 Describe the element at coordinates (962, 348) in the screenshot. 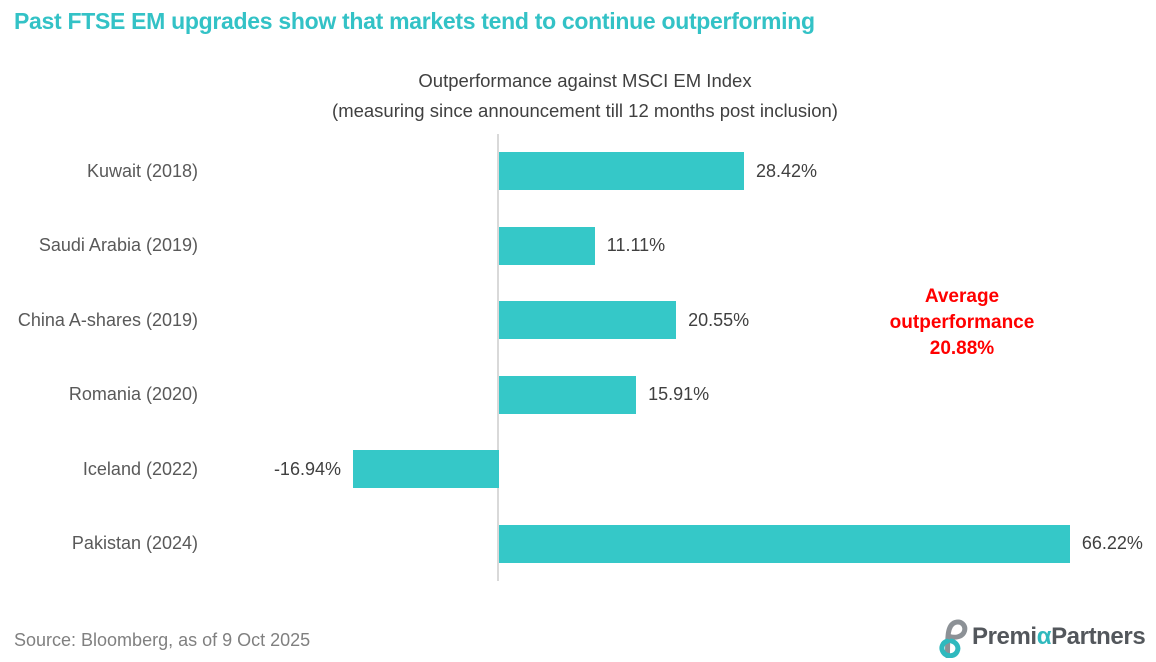

I see `average-annotation-line-3: 20.88%` at that location.